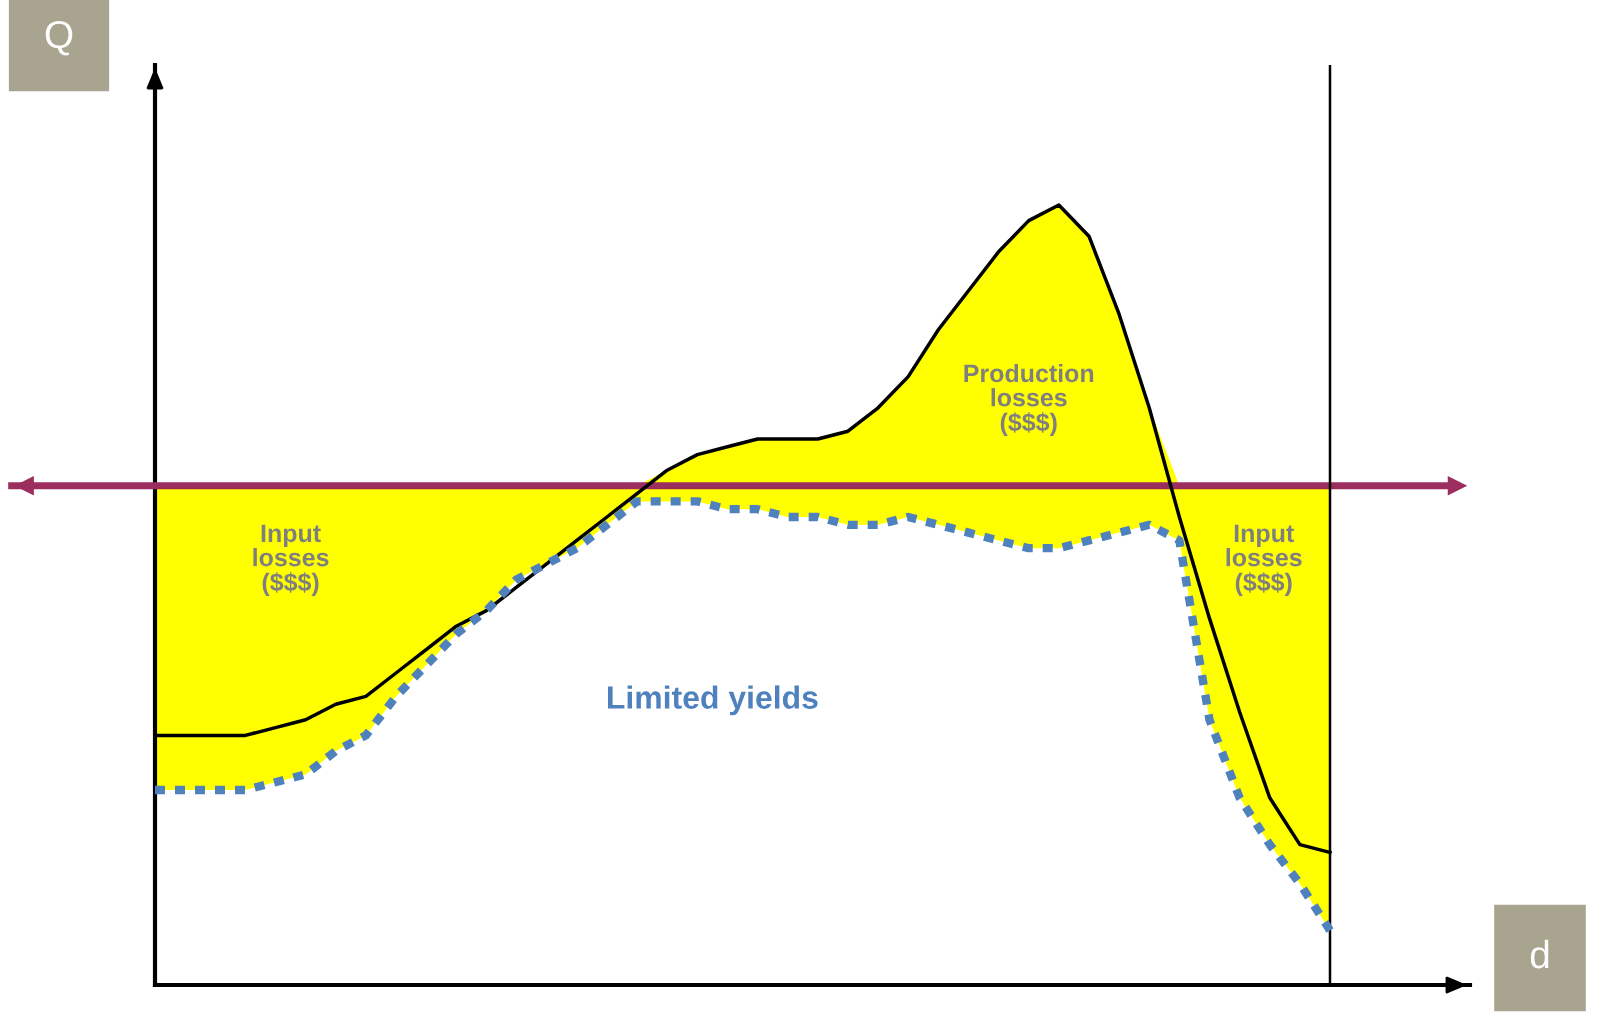  What do you see at coordinates (1029, 400) in the screenshot?
I see `annotation: Production losses ($$$)` at bounding box center [1029, 400].